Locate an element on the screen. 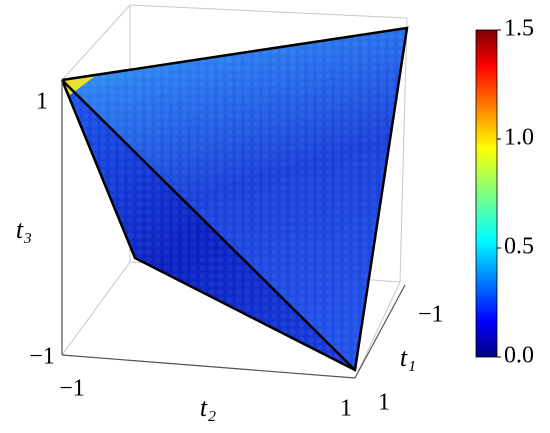 This screenshot has height=433, width=550. x-axis-label: t₁ is located at coordinates (408, 357).